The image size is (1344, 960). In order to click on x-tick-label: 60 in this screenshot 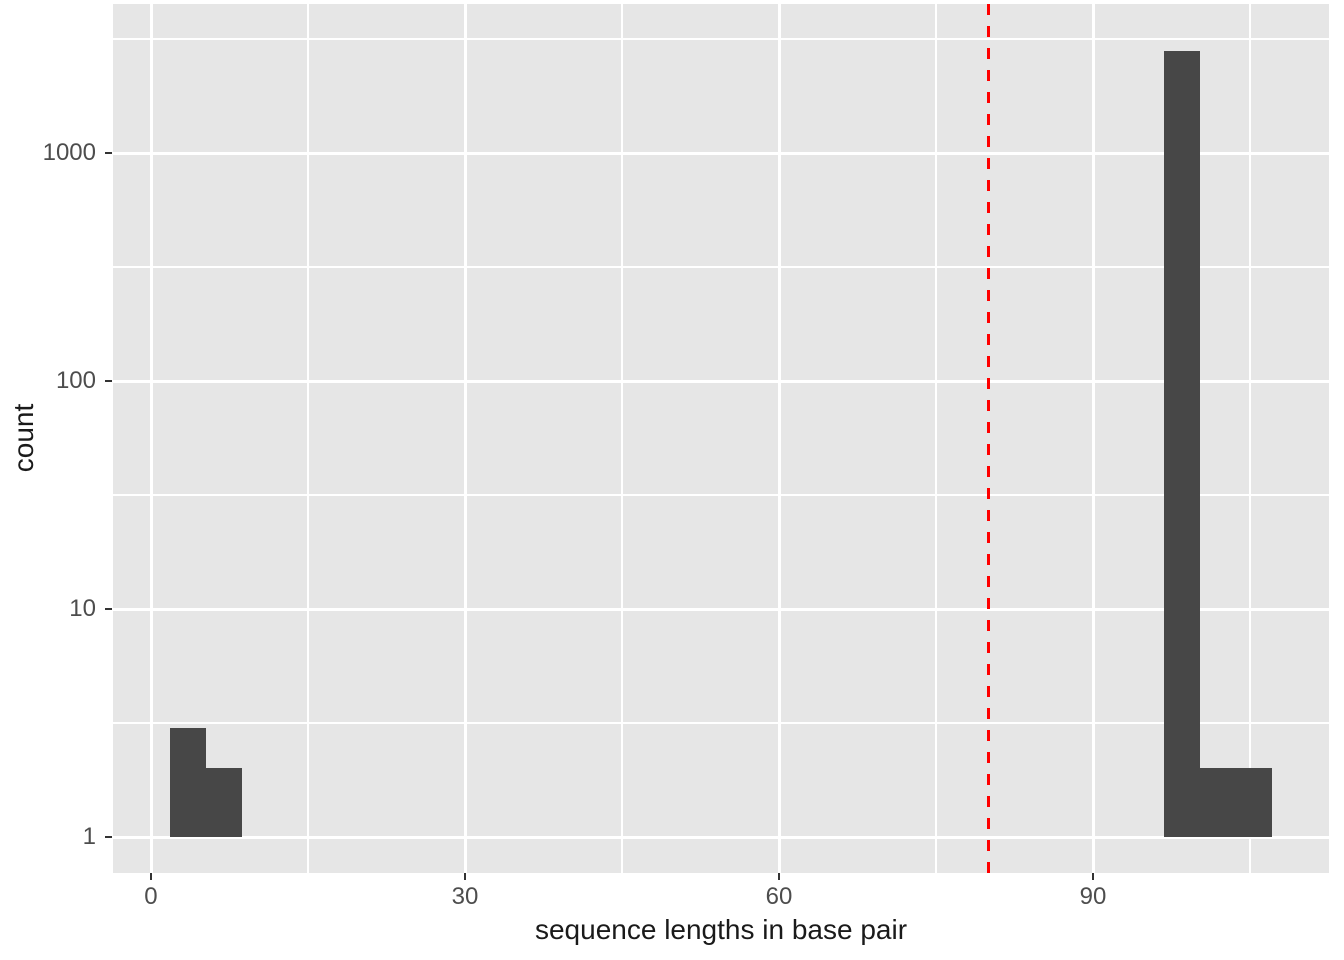, I will do `click(779, 896)`.